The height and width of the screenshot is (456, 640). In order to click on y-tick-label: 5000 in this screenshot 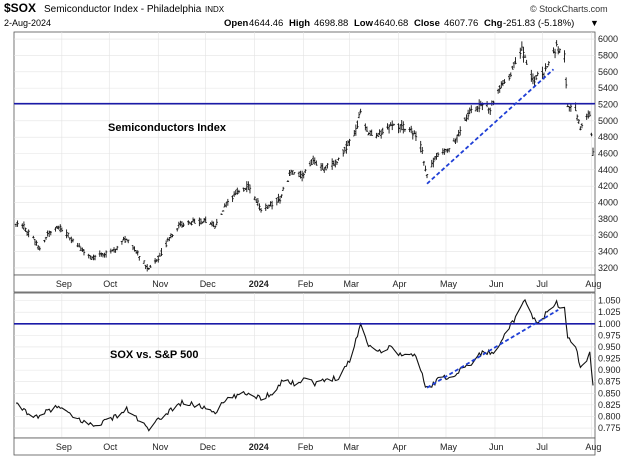, I will do `click(608, 121)`.